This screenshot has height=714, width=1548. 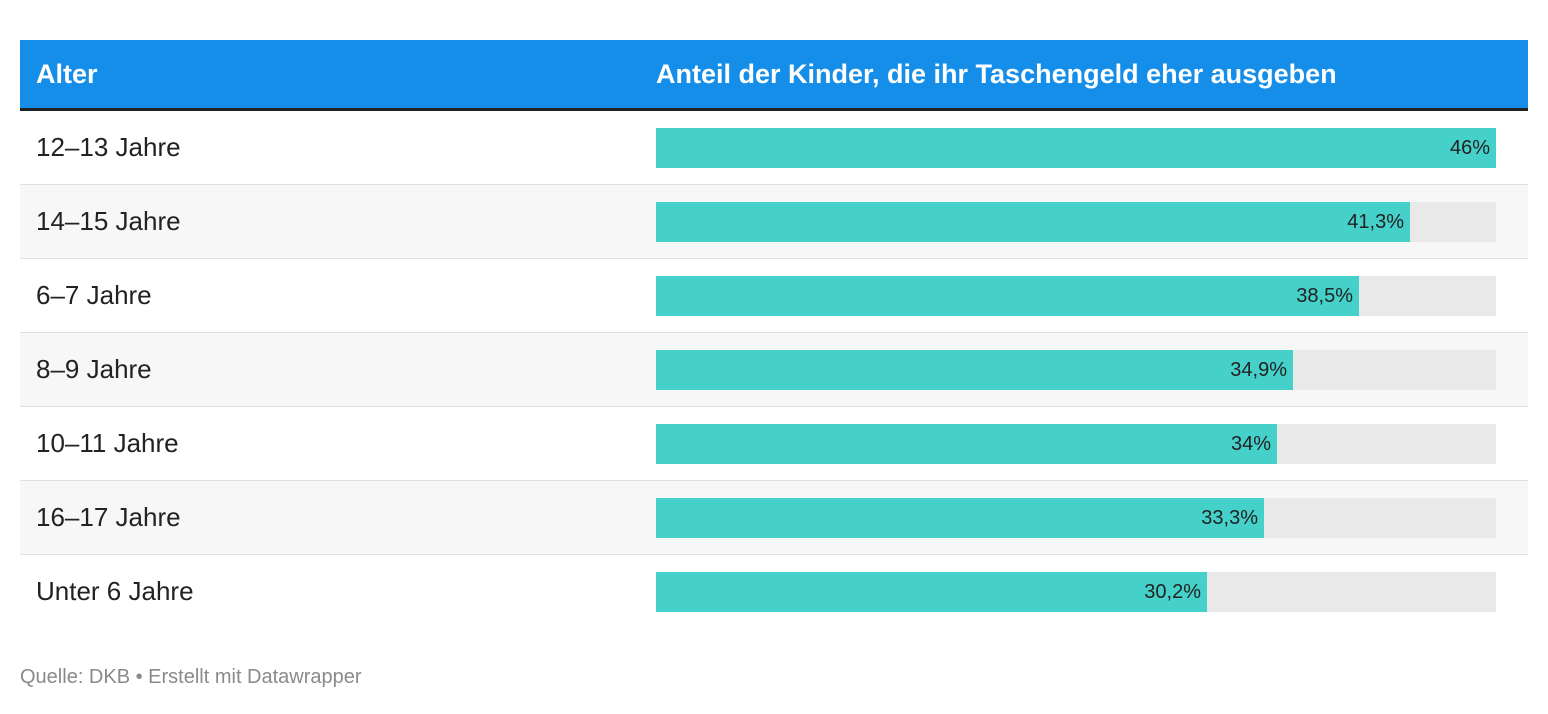 I want to click on age-label: 10–11 Jahre, so click(x=107, y=443).